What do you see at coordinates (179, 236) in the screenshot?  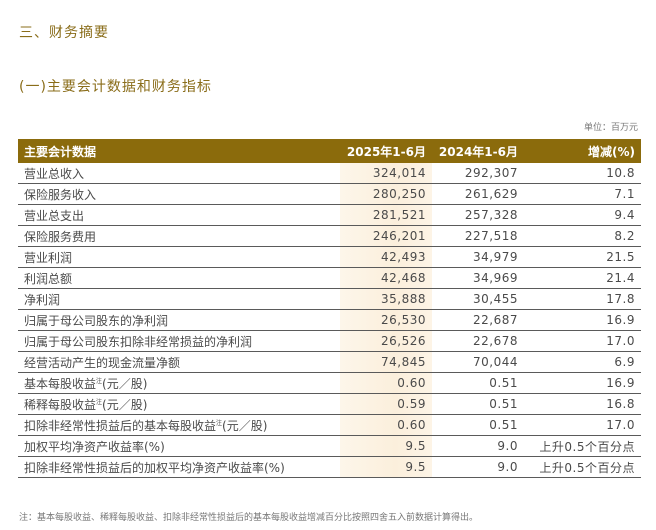 I see `row-label: 保险服务费用` at bounding box center [179, 236].